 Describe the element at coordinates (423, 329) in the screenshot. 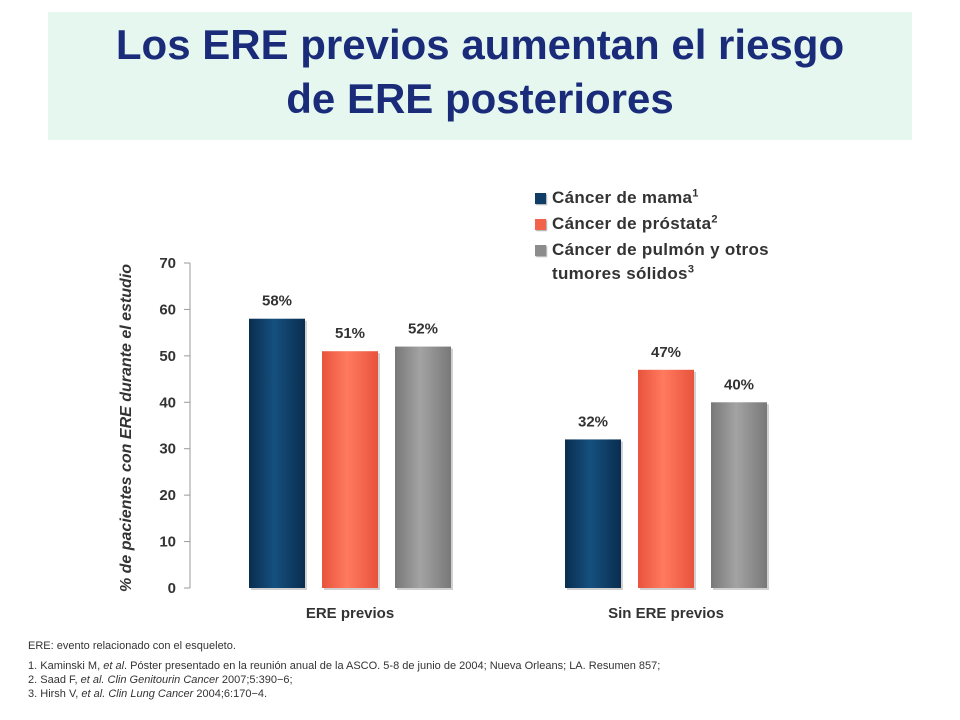

I see `data-label: 52%` at that location.